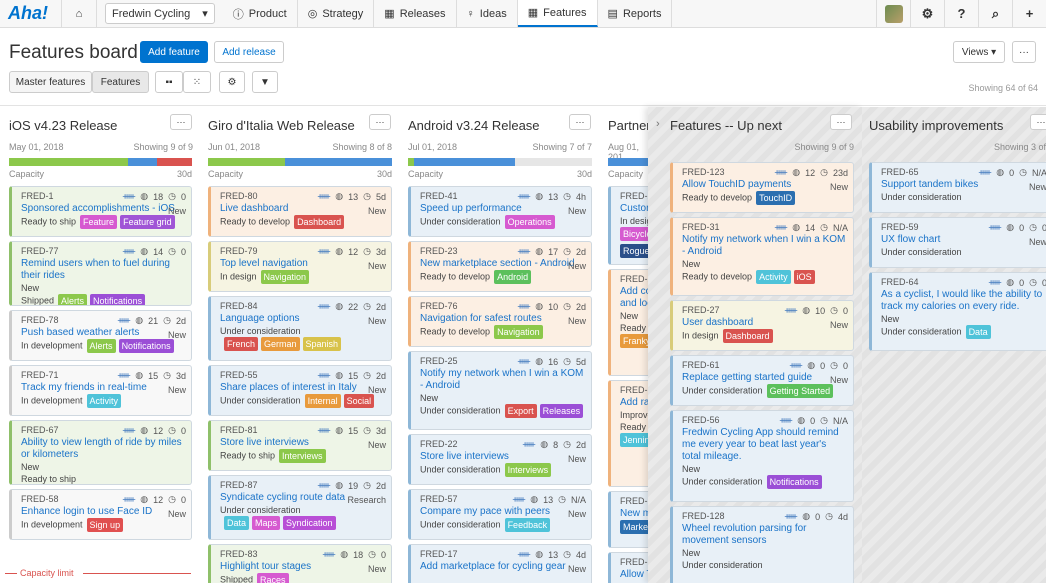 This screenshot has height=583, width=1046. What do you see at coordinates (232, 82) in the screenshot?
I see `board-settings-button: ⚙` at bounding box center [232, 82].